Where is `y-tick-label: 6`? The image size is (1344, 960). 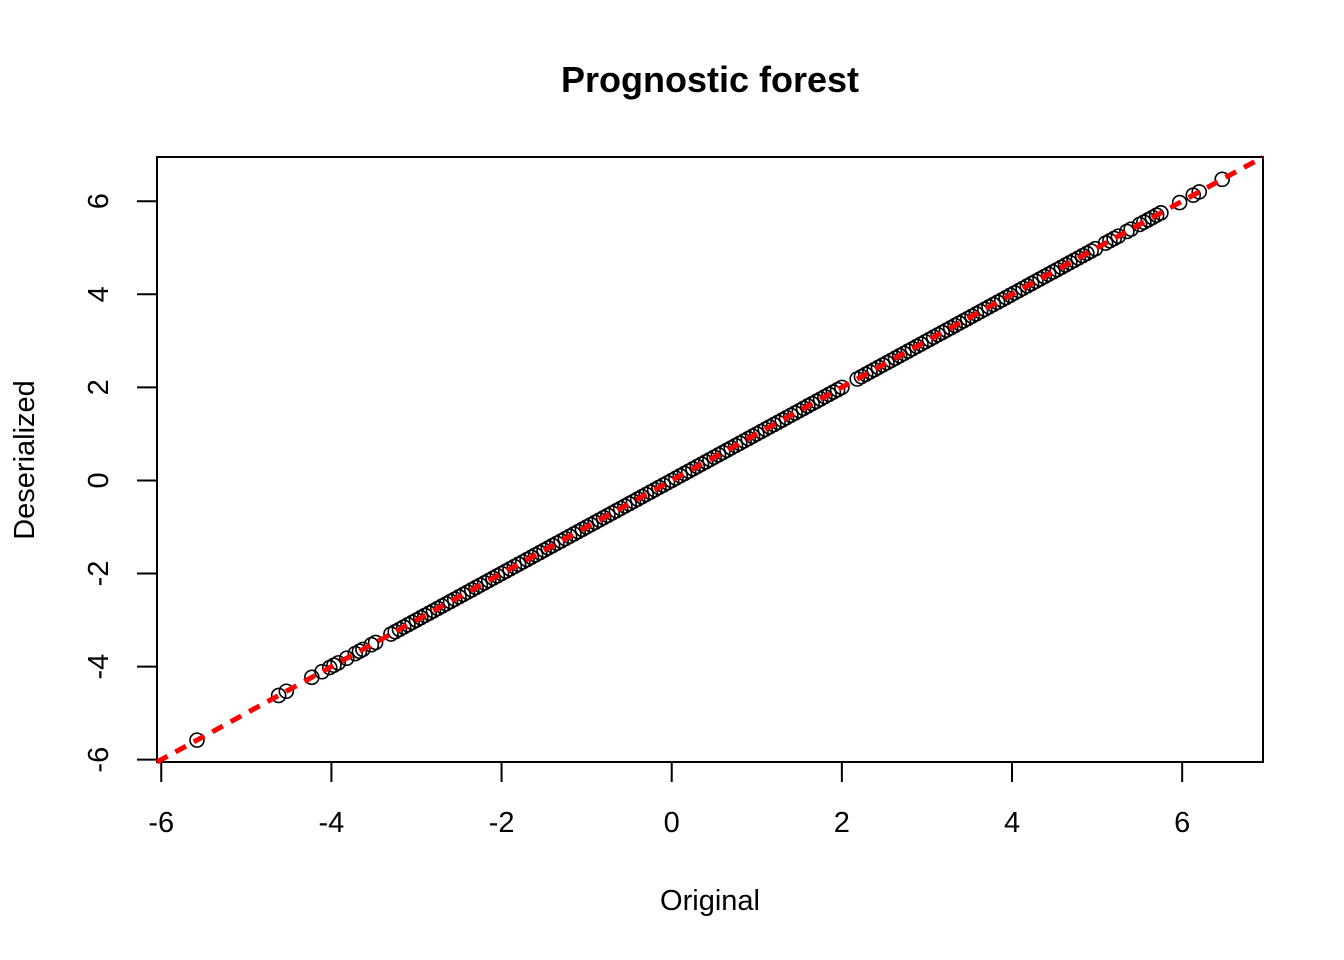 y-tick-label: 6 is located at coordinates (99, 201).